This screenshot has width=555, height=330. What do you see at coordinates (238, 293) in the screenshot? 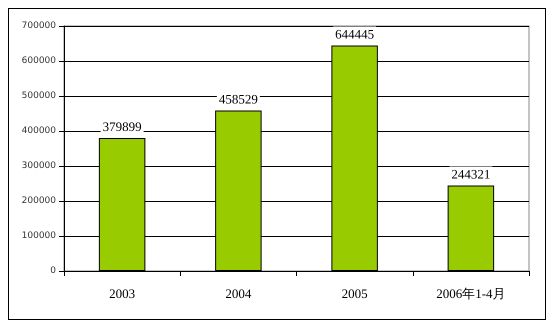
I see `x-tick-label: 2004` at bounding box center [238, 293].